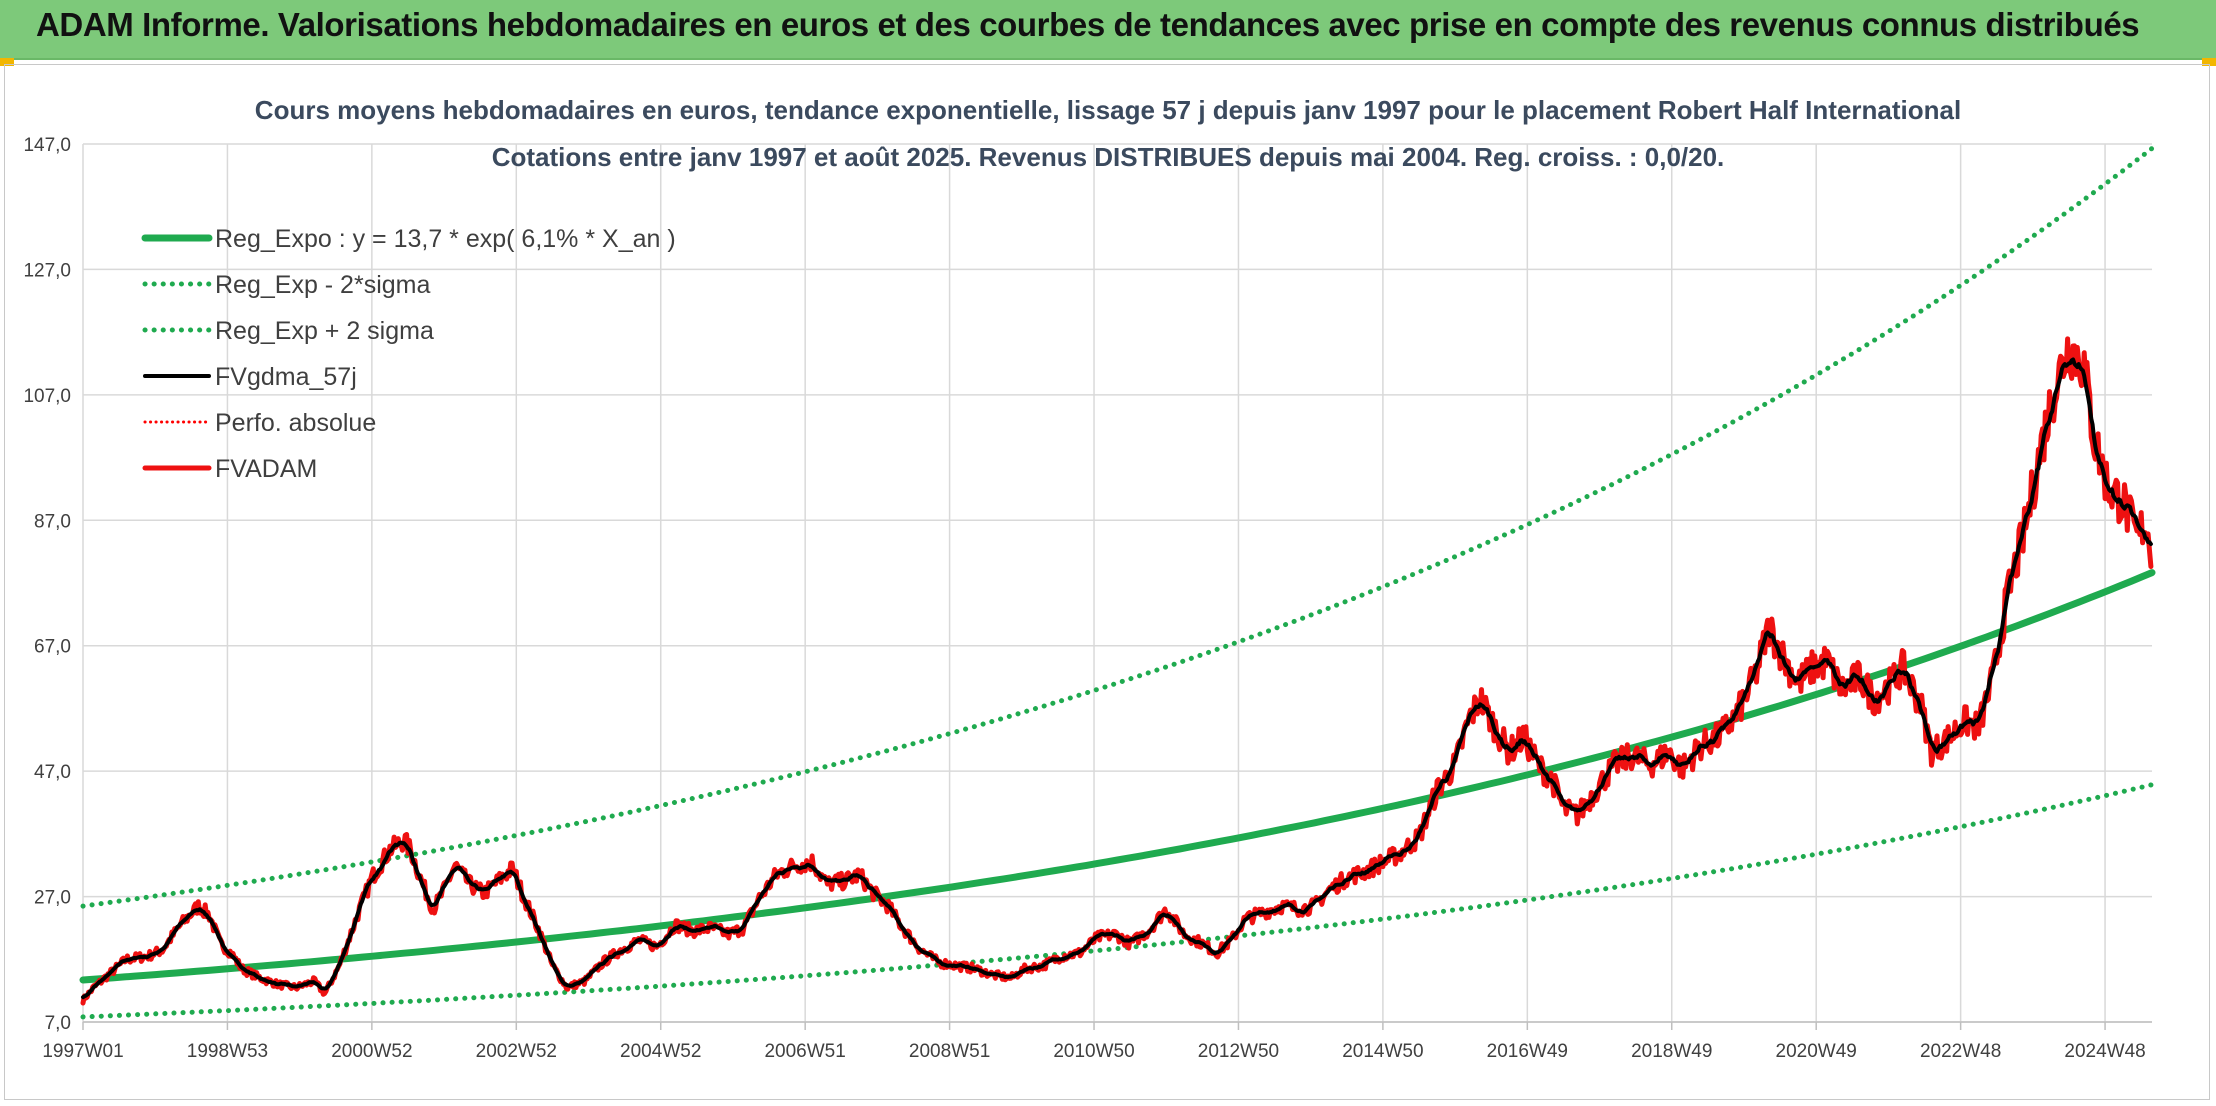  Describe the element at coordinates (1527, 1051) in the screenshot. I see `x-tick-label: 2016W49` at that location.